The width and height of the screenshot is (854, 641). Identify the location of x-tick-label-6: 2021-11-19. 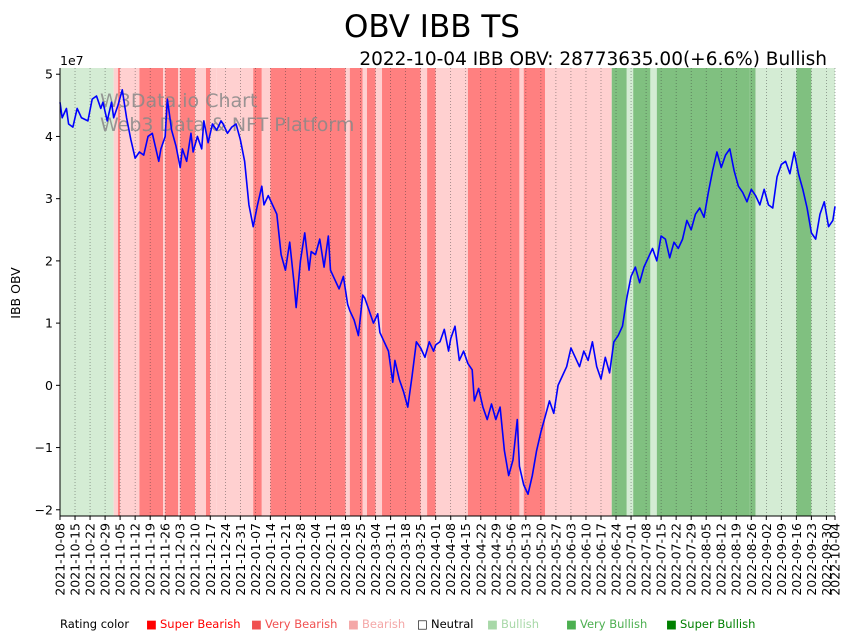
(150, 559).